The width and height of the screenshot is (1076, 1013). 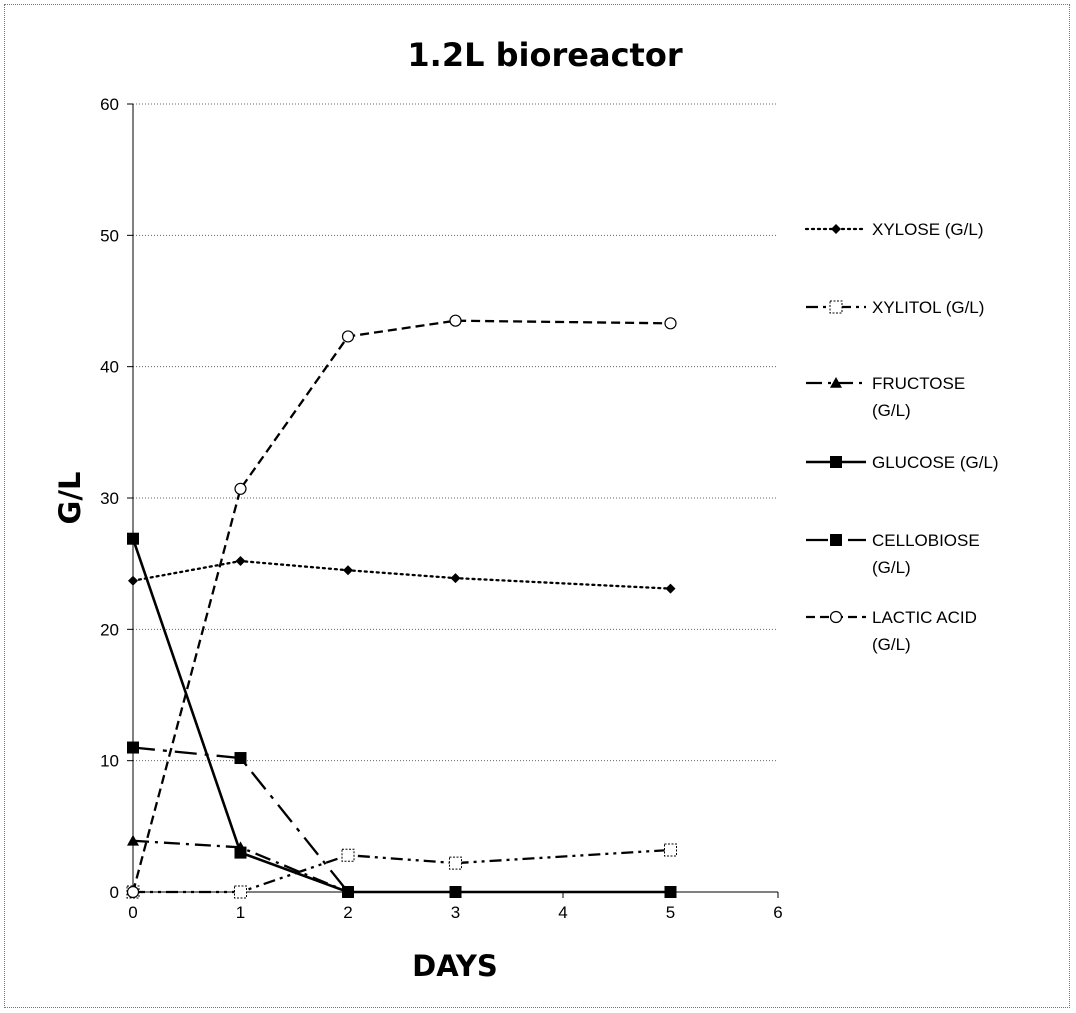 What do you see at coordinates (927, 229) in the screenshot?
I see `legend-label: XYLOSE (G/L)` at bounding box center [927, 229].